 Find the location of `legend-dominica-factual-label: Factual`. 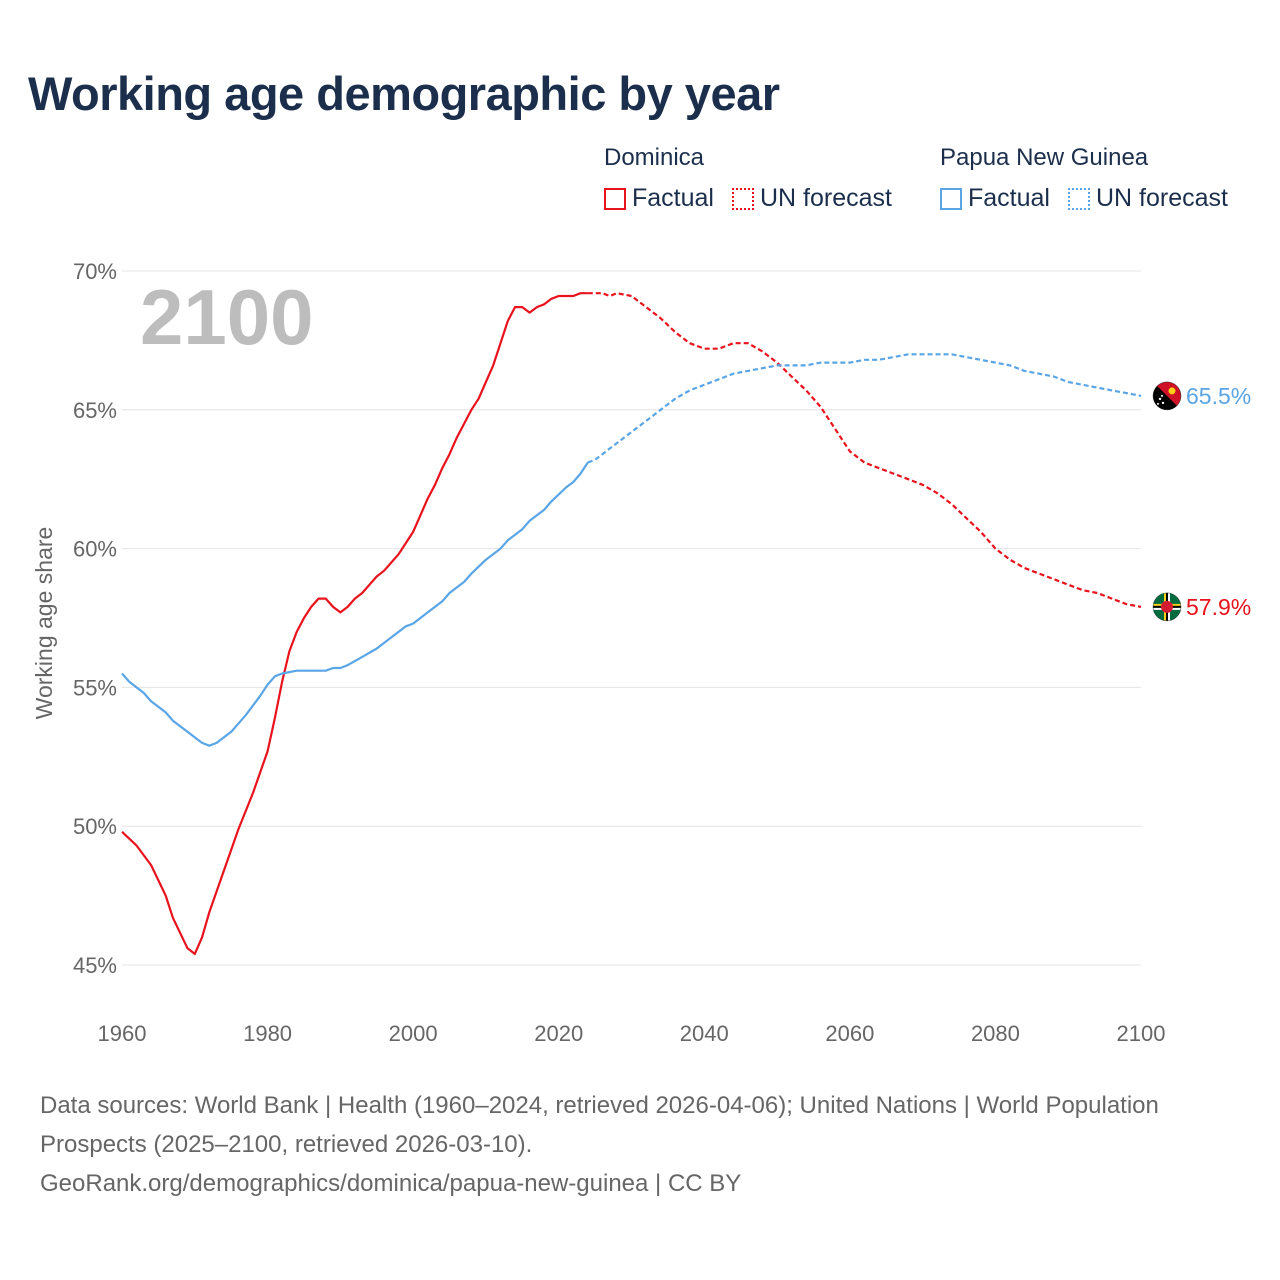

legend-dominica-factual-label: Factual is located at coordinates (673, 198).